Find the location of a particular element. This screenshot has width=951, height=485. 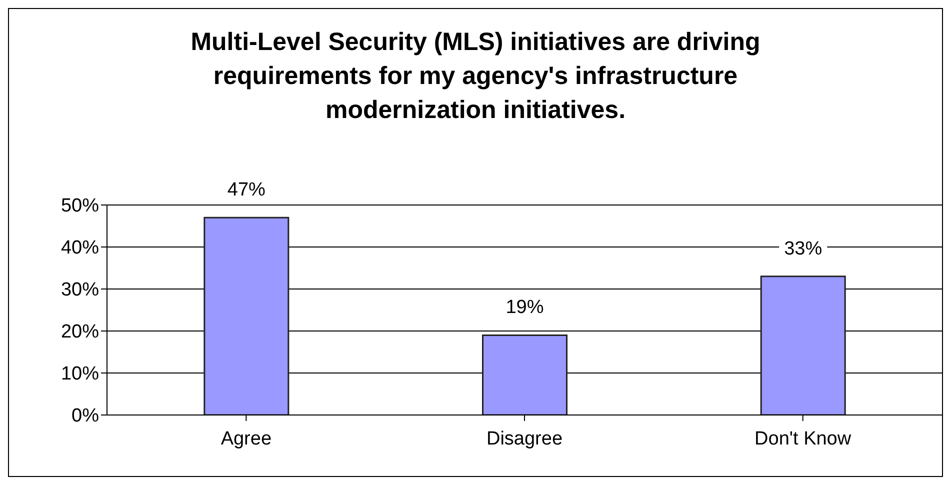

y-tick-label: 30% is located at coordinates (80, 290).